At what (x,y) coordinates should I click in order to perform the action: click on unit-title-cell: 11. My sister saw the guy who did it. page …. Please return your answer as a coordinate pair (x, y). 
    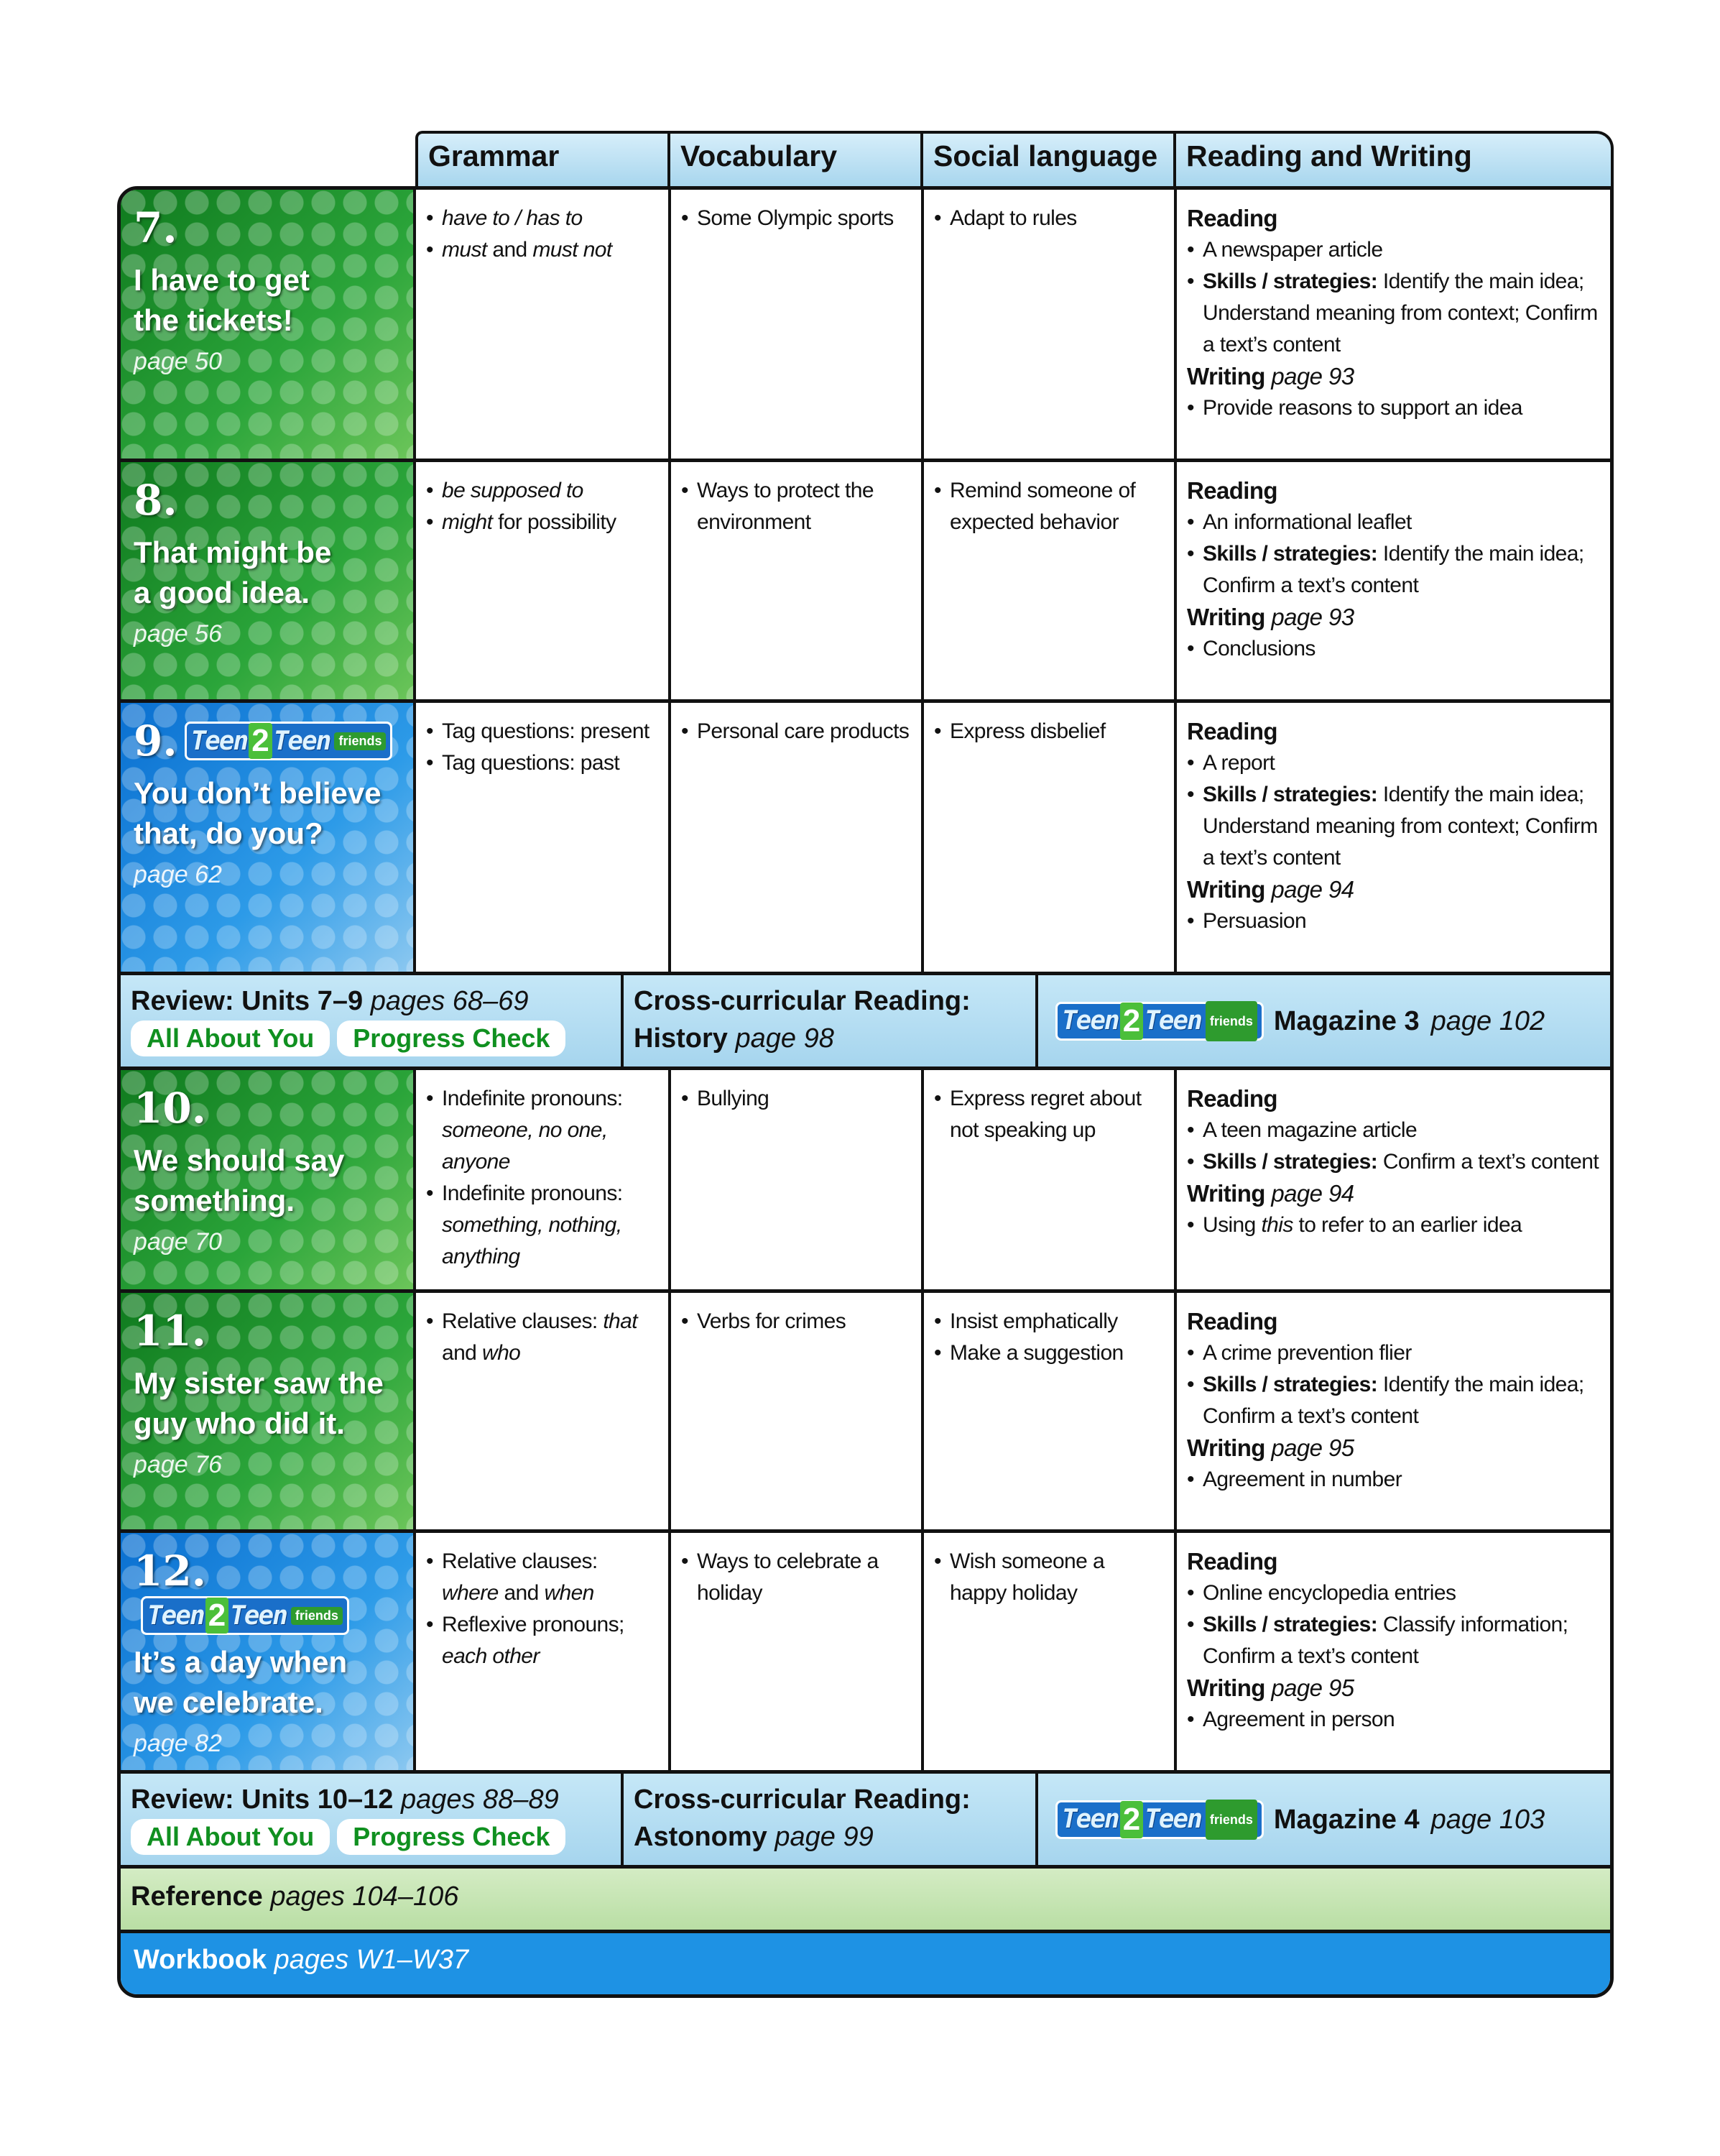
    Looking at the image, I should click on (268, 1411).